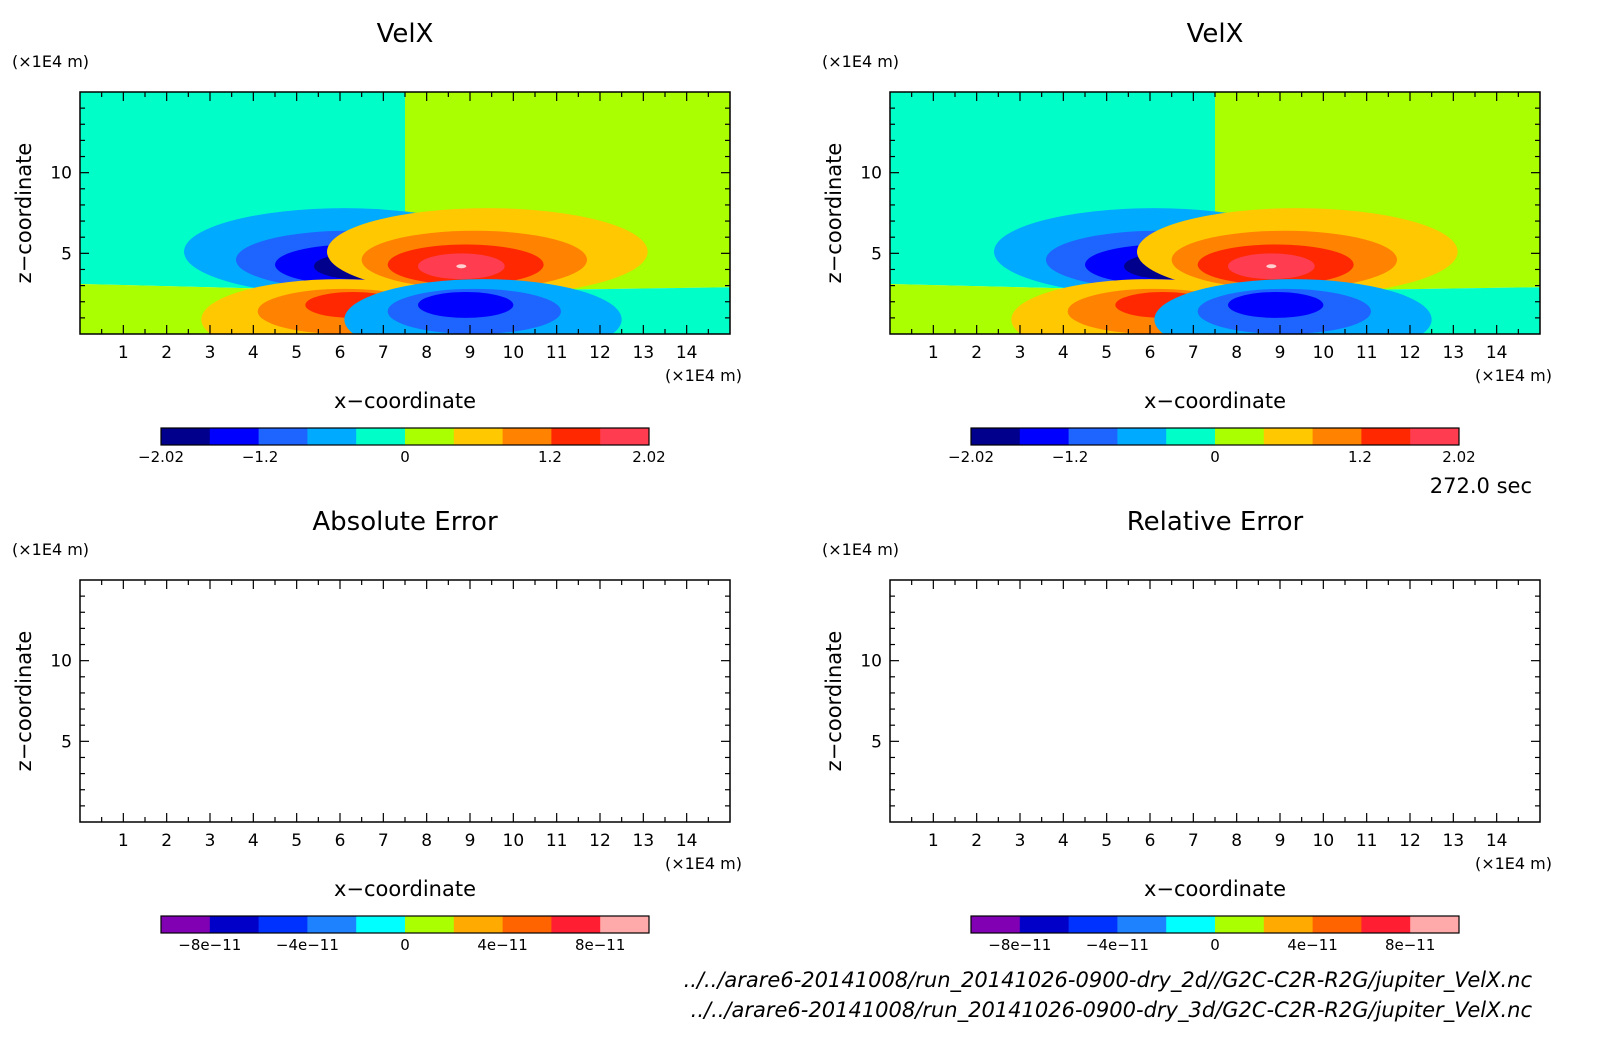 This screenshot has width=1604, height=1058. What do you see at coordinates (1215, 34) in the screenshot?
I see `chart-title: VelX` at bounding box center [1215, 34].